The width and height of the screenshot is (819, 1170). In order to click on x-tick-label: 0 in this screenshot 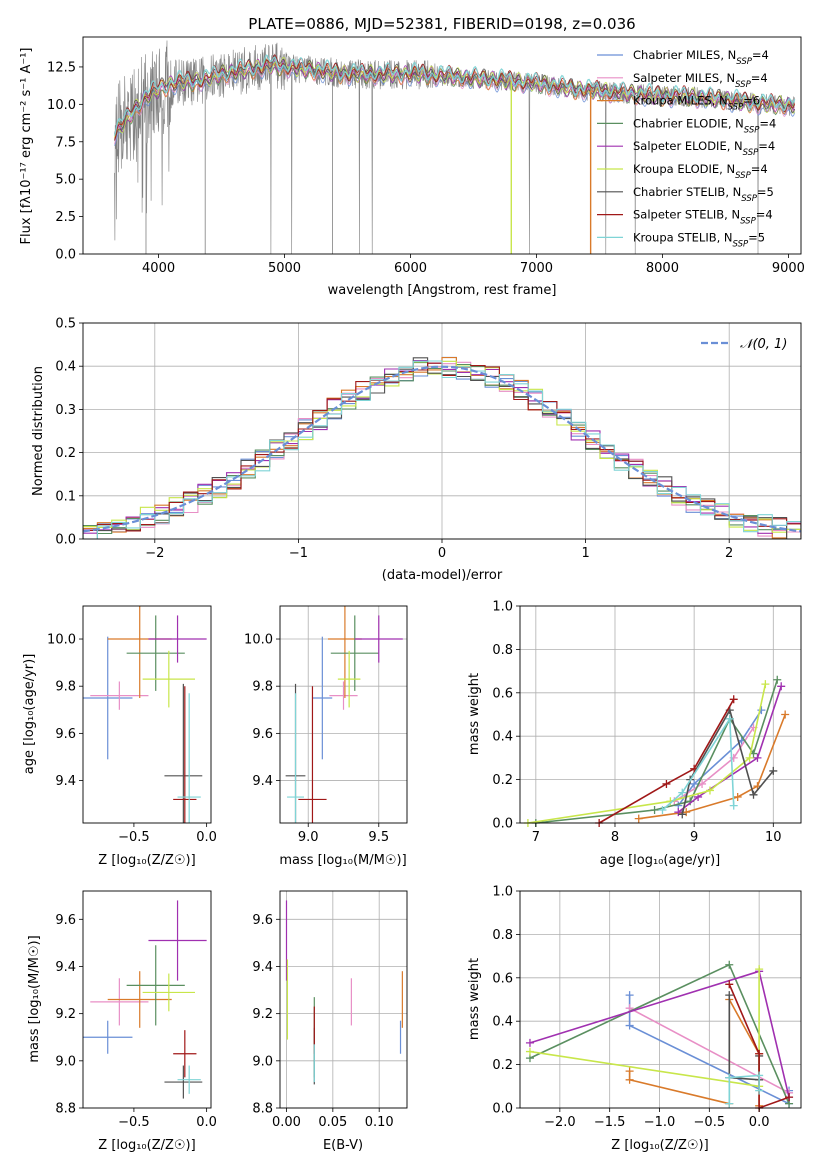, I will do `click(442, 553)`.